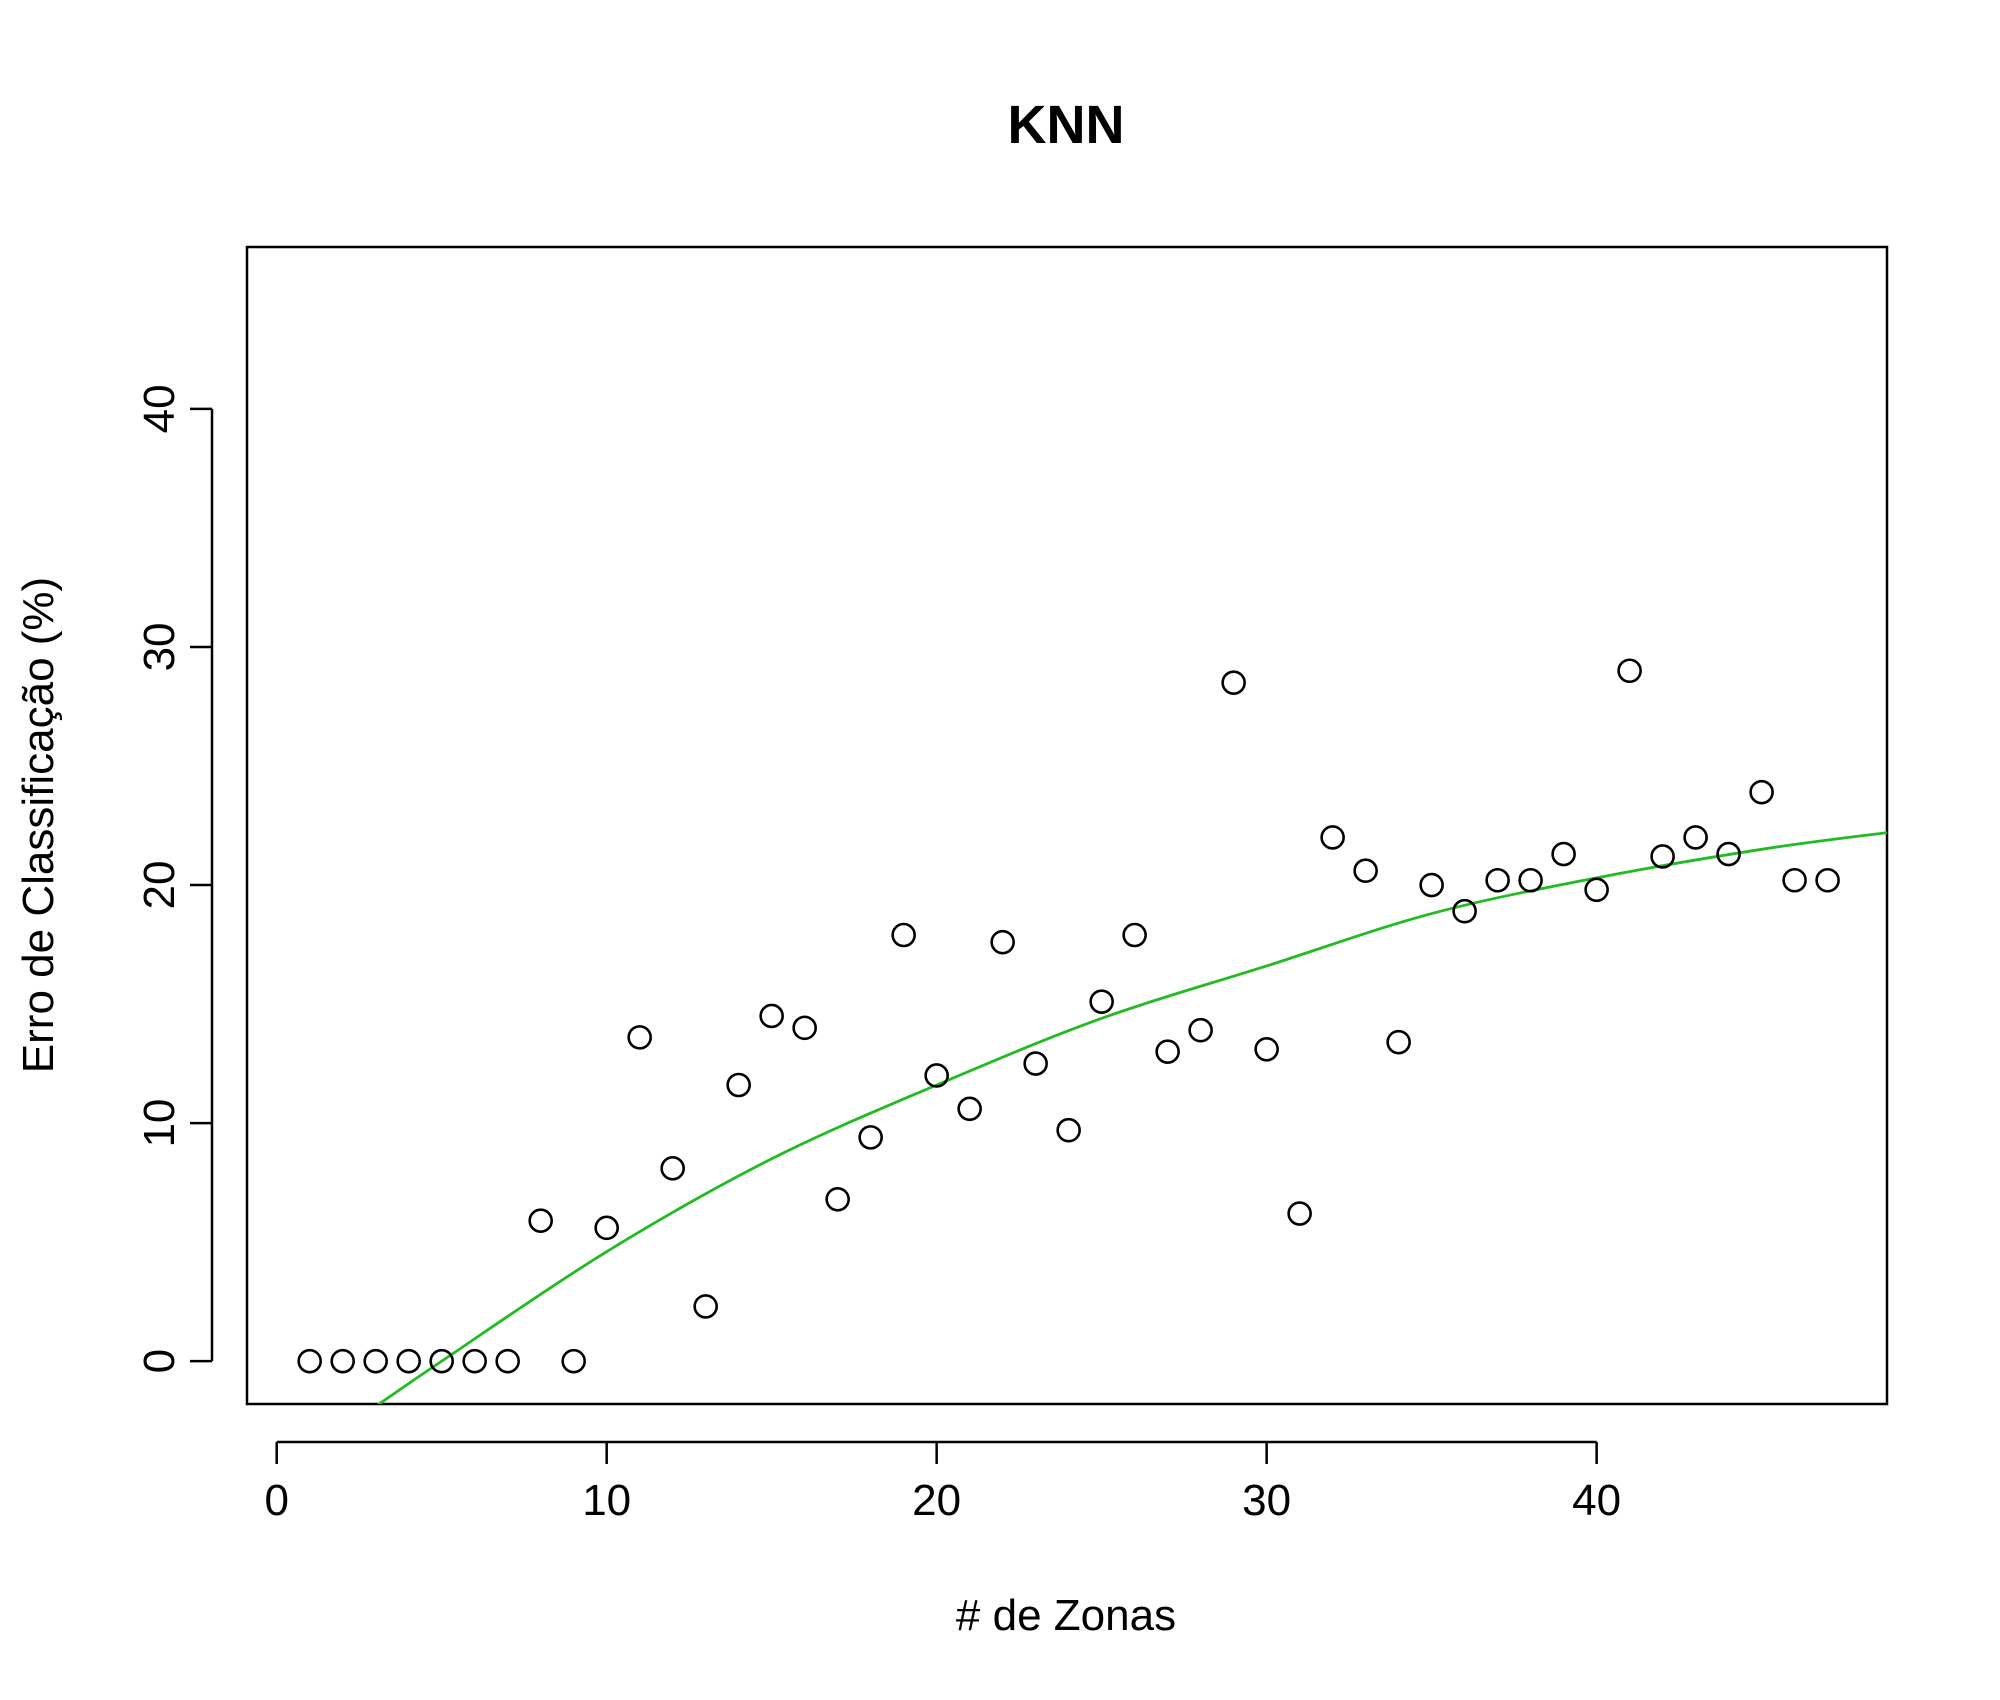  I want to click on y-tick-label: 20, so click(159, 885).